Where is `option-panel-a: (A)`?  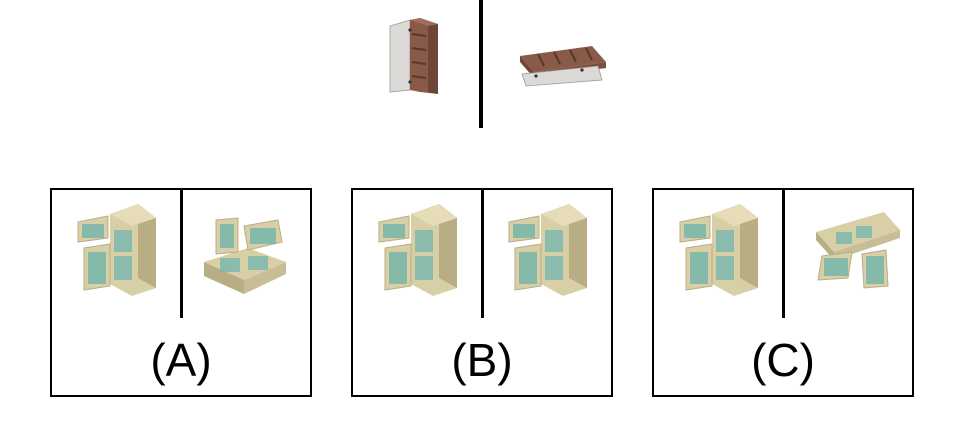
option-panel-a: (A) is located at coordinates (181, 292).